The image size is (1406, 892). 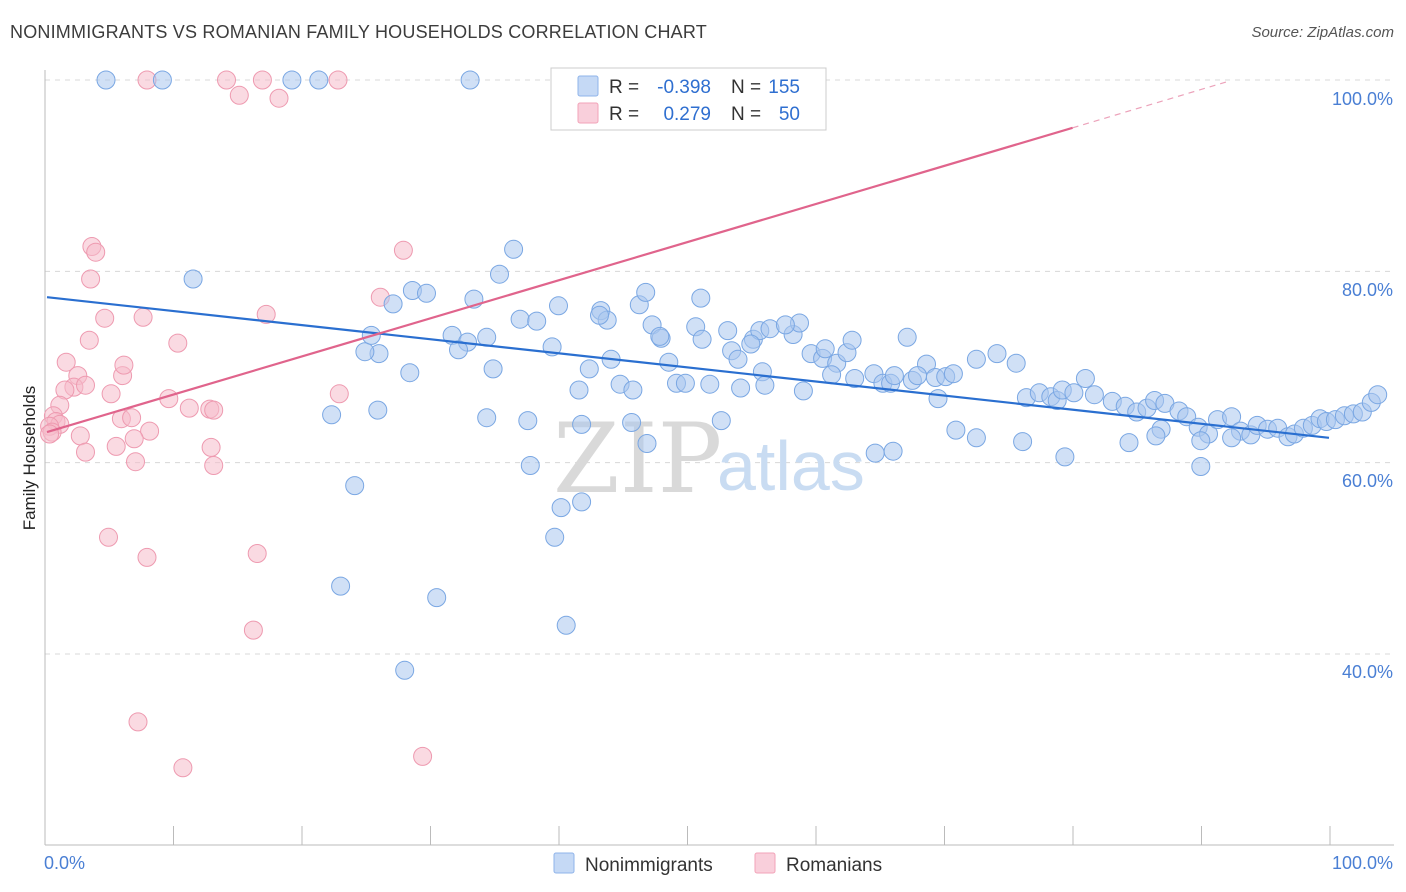 I want to click on y-tick-label: 80.0%, so click(x=1367, y=290).